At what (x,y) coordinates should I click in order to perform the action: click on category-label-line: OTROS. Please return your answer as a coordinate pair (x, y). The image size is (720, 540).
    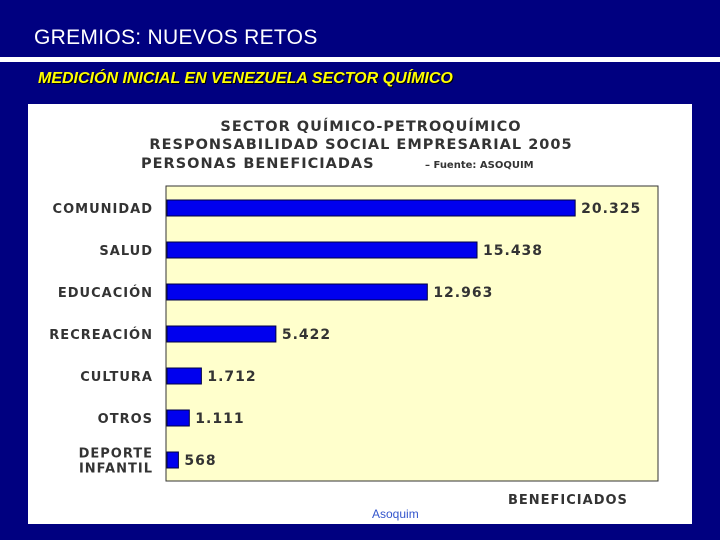
    Looking at the image, I should click on (125, 419).